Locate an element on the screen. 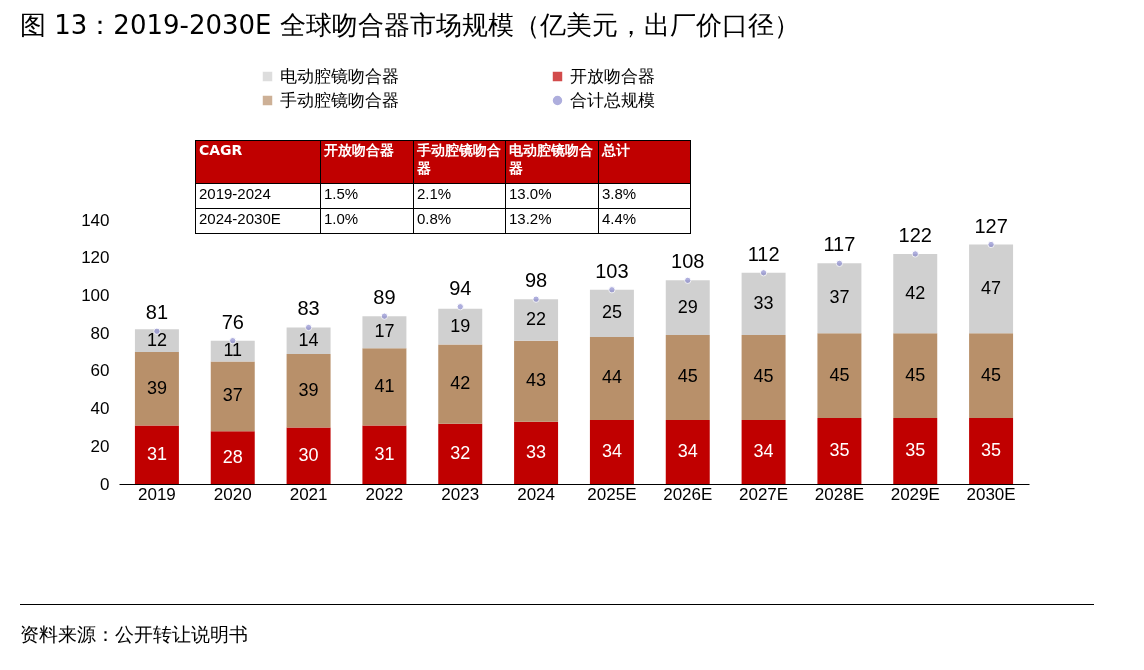 The width and height of the screenshot is (1144, 670). x-tick-label: 2027E is located at coordinates (764, 494).